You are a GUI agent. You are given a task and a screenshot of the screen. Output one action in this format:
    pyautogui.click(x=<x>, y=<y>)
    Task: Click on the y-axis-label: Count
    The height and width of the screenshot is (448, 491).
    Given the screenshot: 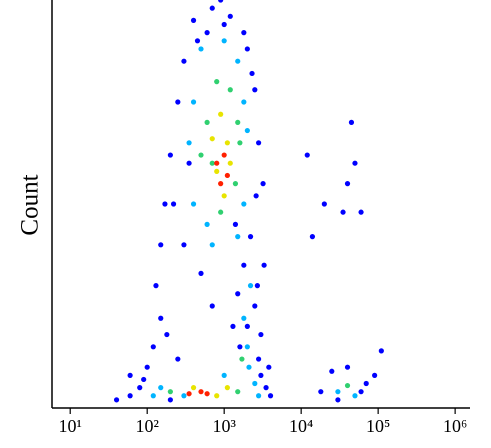 What is the action you would take?
    pyautogui.click(x=30, y=204)
    